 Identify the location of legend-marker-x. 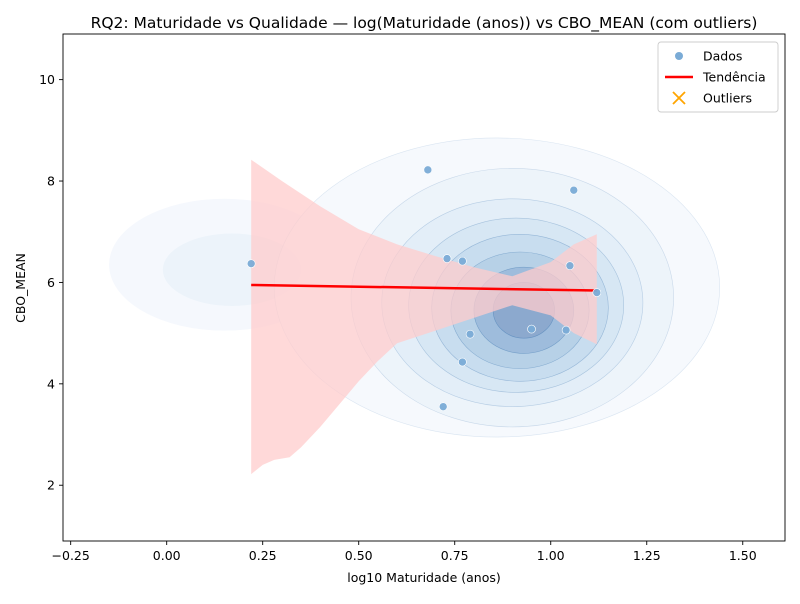
(679, 98).